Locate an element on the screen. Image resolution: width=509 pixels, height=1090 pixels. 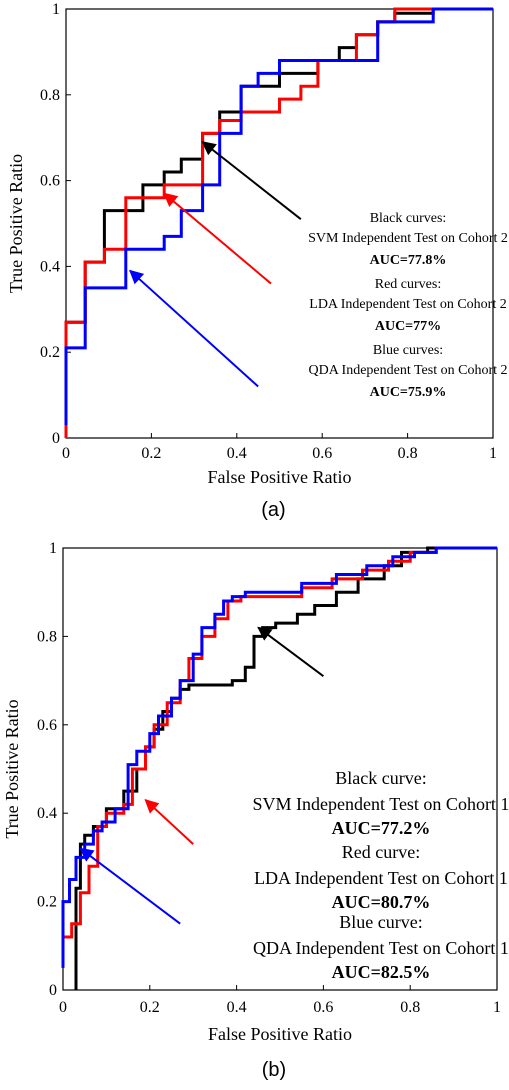
annotation-red-curve-line-3: AUC=77% is located at coordinates (408, 326).